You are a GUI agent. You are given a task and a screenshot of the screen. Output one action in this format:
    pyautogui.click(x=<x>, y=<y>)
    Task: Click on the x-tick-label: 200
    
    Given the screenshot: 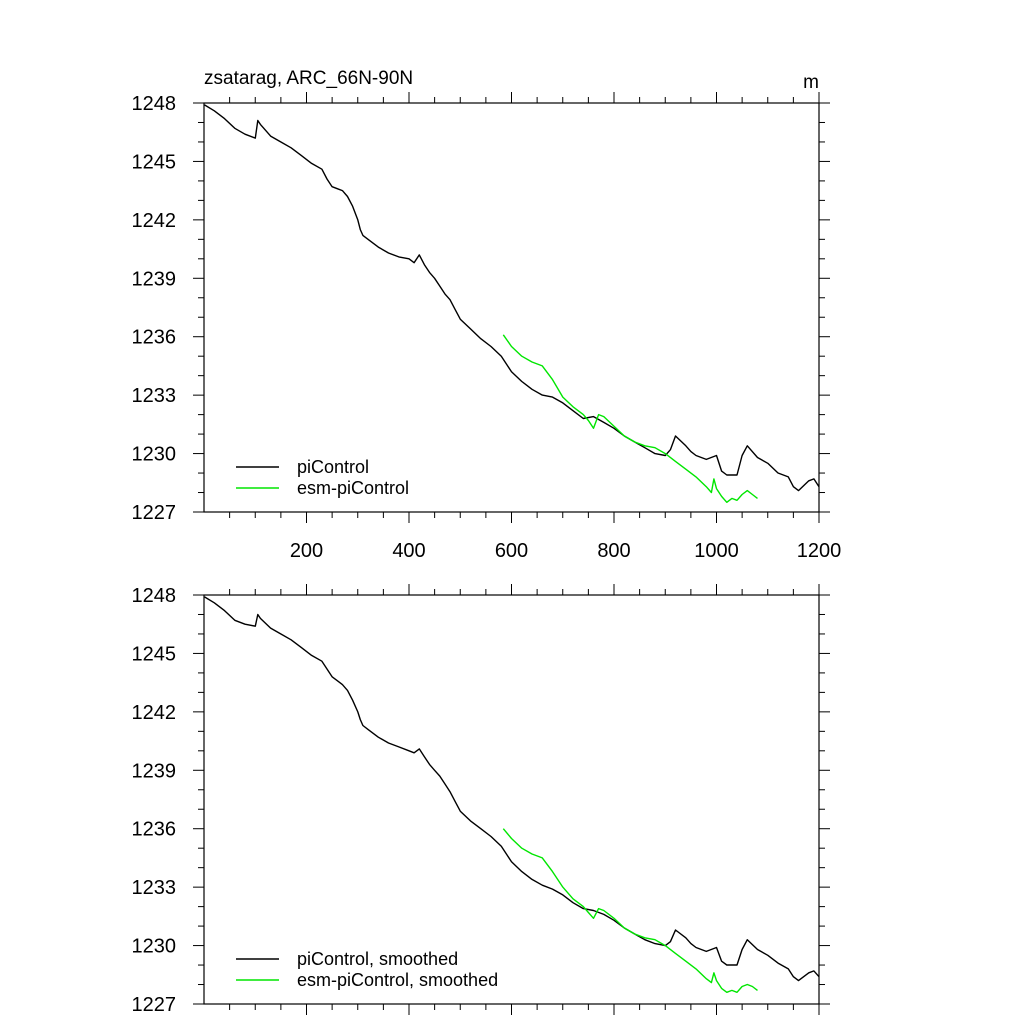 What is the action you would take?
    pyautogui.click(x=306, y=551)
    